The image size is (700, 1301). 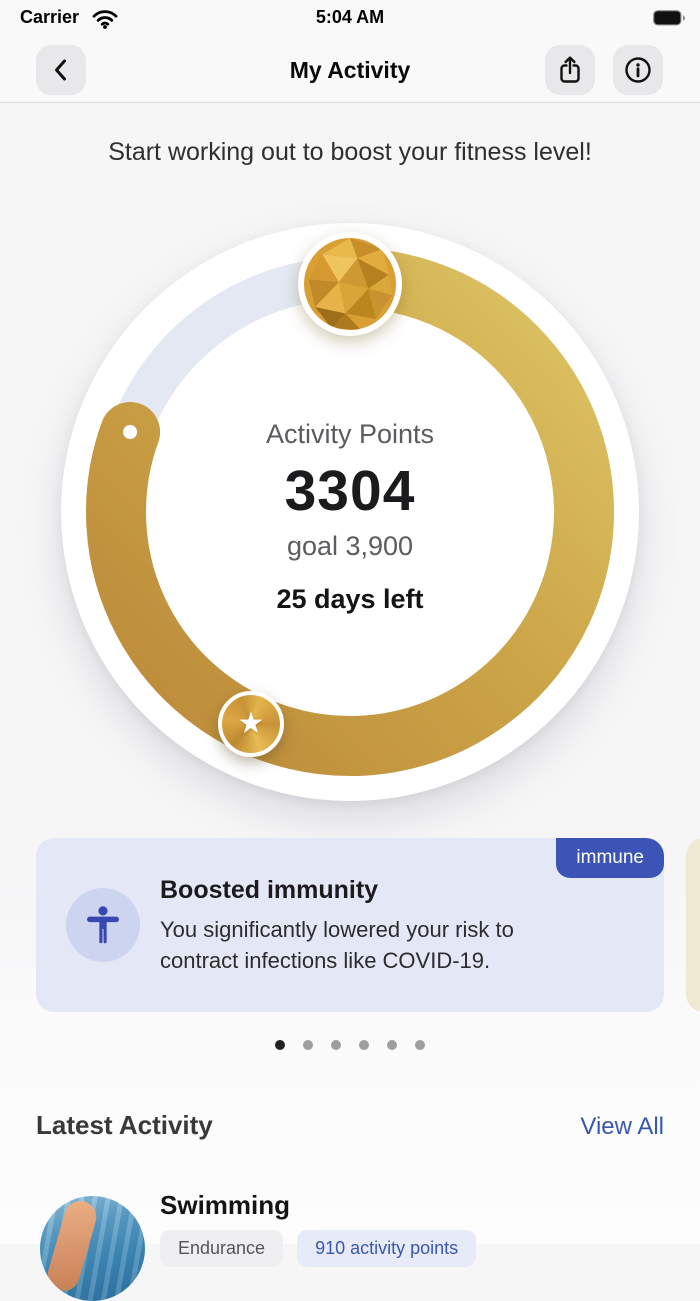 What do you see at coordinates (350, 1045) in the screenshot?
I see `carousel-dots` at bounding box center [350, 1045].